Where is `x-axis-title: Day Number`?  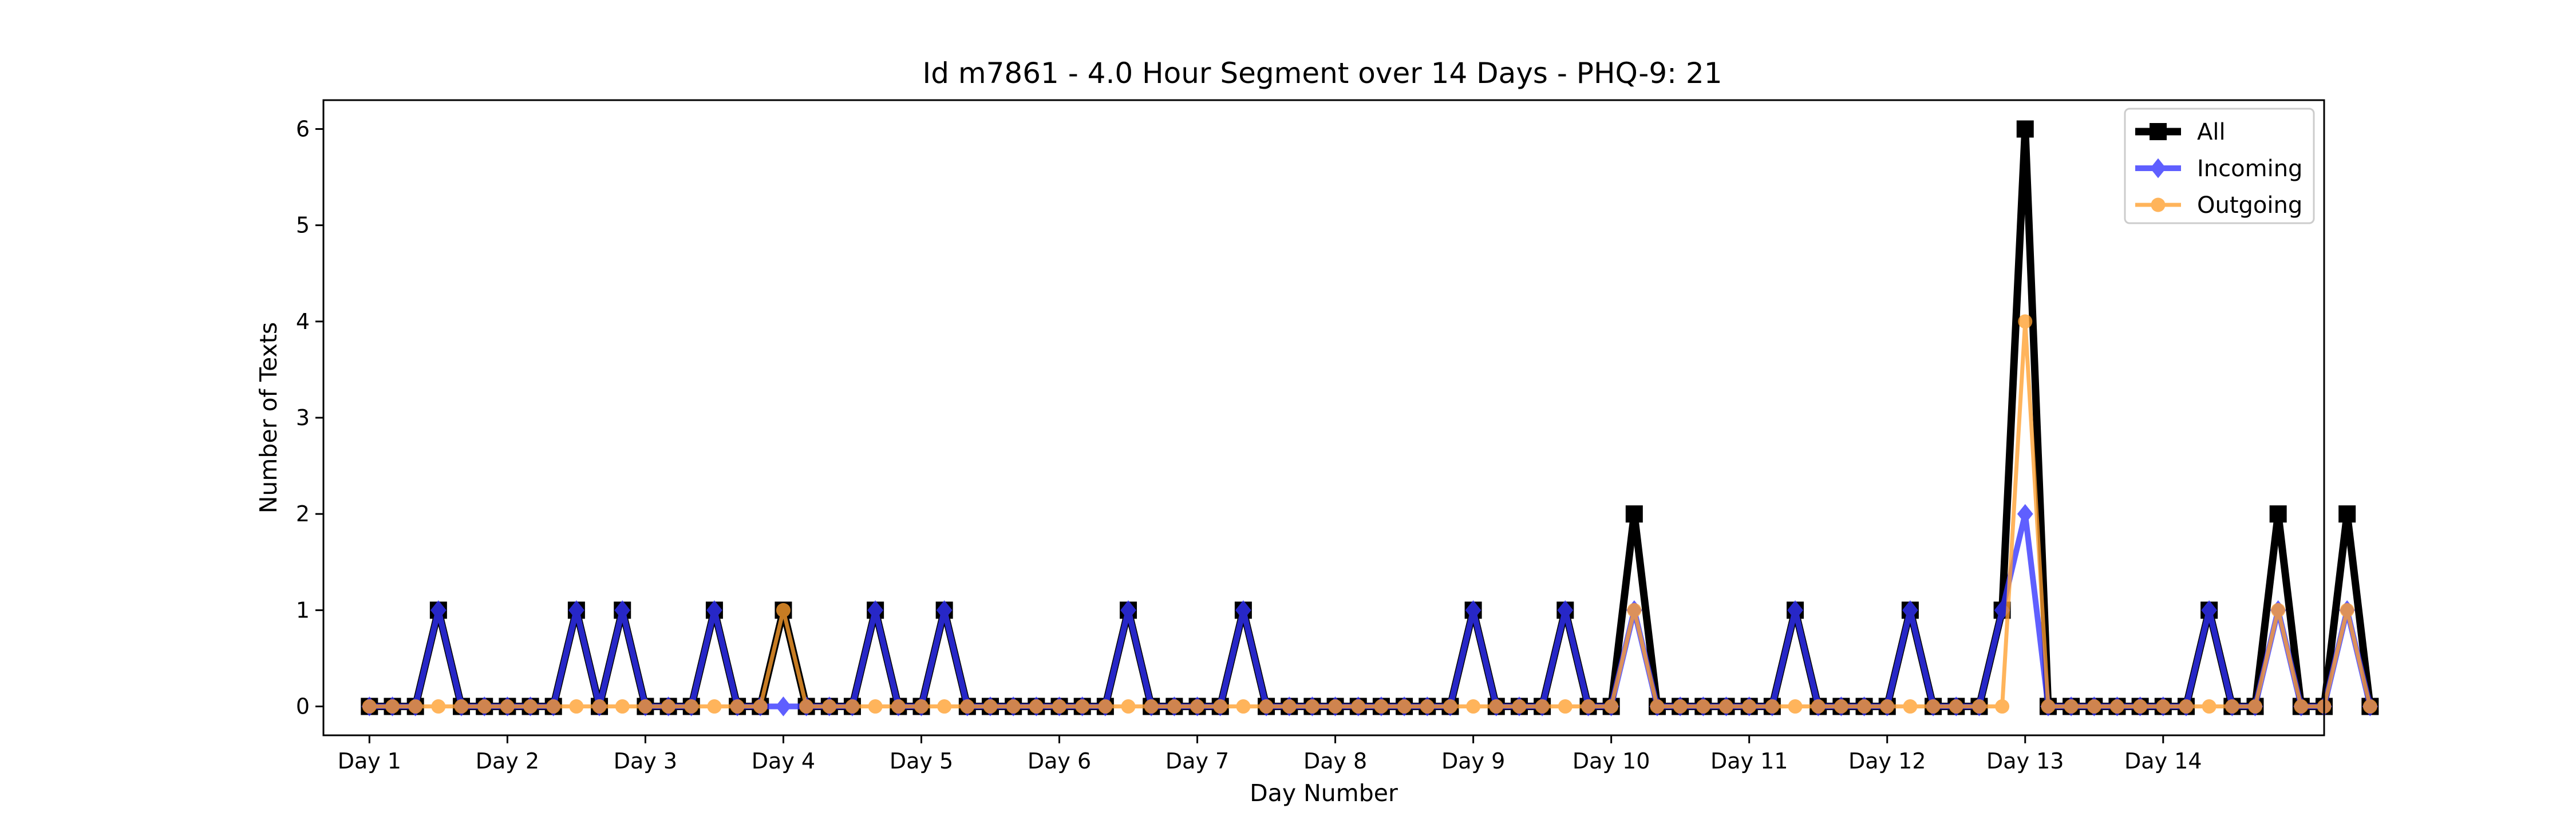 x-axis-title: Day Number is located at coordinates (1324, 793).